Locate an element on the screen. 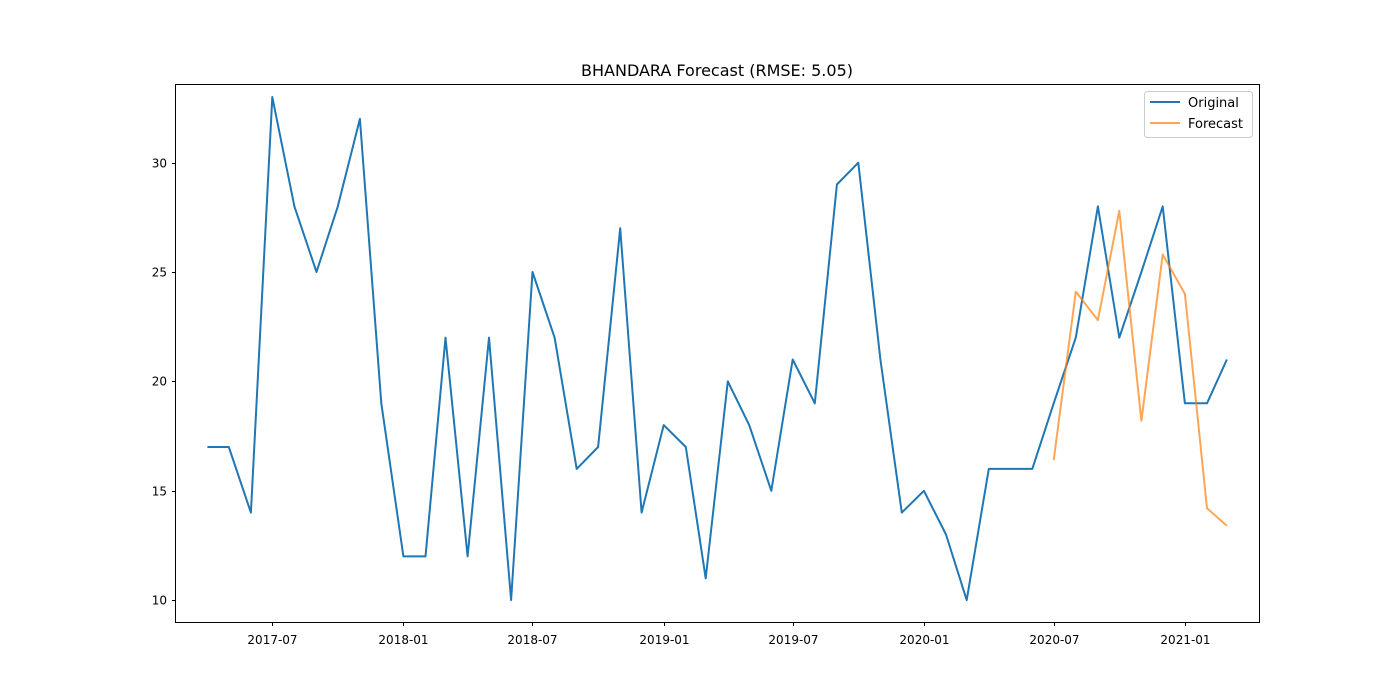 The width and height of the screenshot is (1400, 700). y-tick-label: 25 is located at coordinates (159, 273).